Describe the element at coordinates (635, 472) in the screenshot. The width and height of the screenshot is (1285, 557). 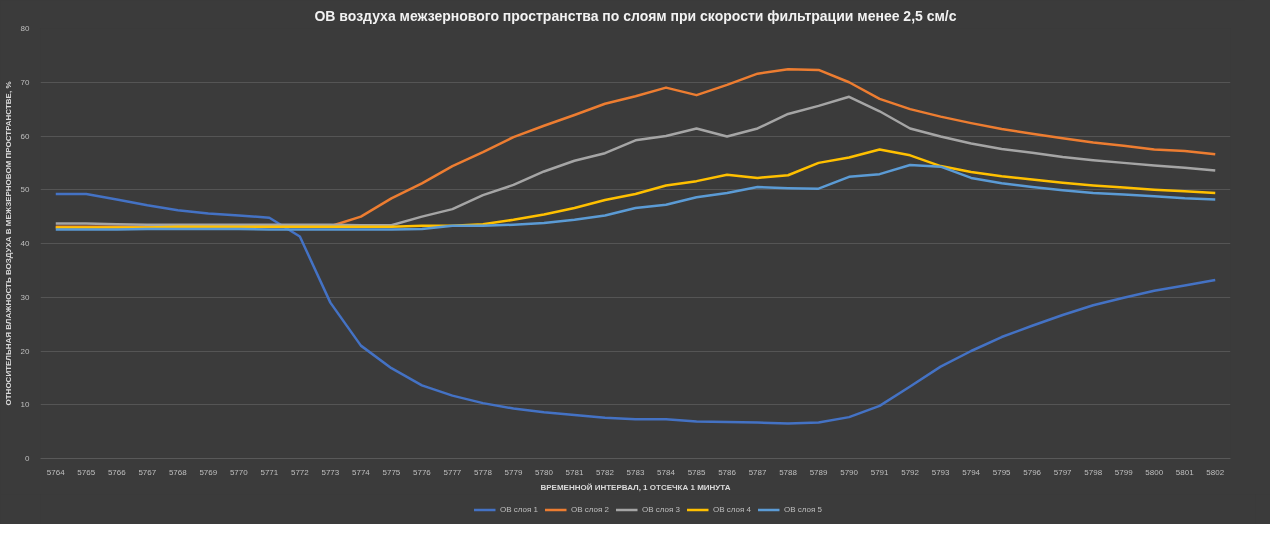
I see `x-tick-label: 5783` at that location.